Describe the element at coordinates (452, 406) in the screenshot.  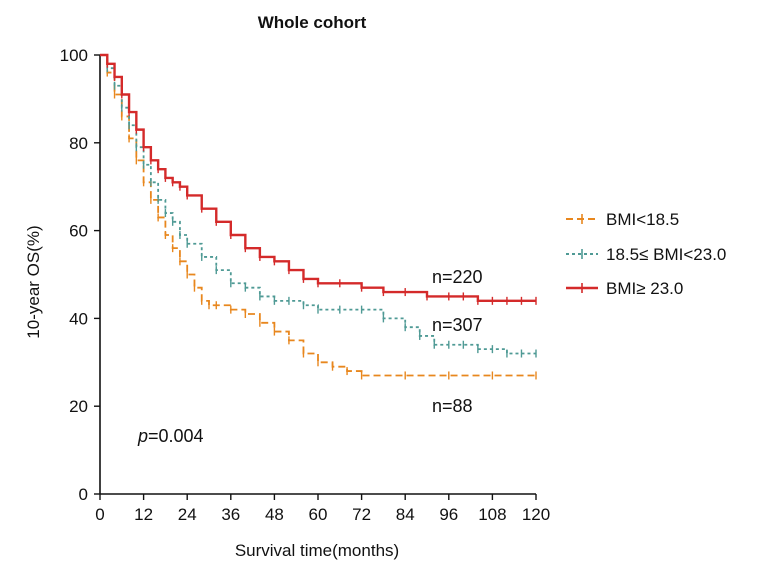
I see `count-label-bmi-low: n=88` at that location.